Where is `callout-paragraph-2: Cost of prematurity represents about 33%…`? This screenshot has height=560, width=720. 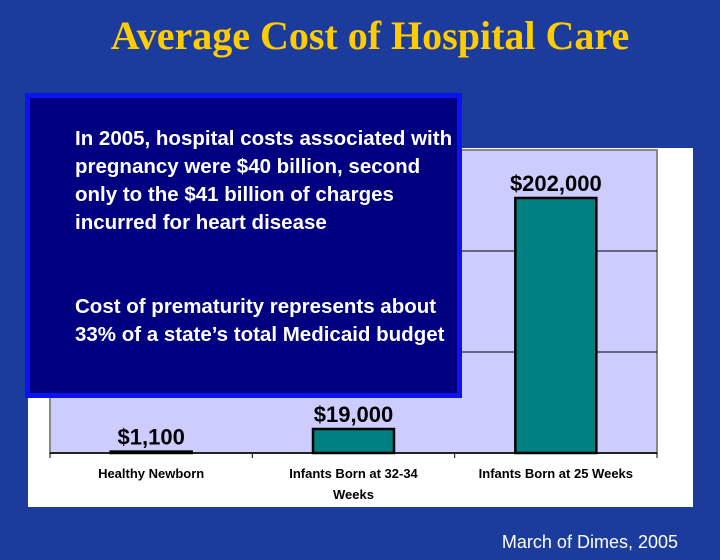 callout-paragraph-2: Cost of prematurity represents about 33%… is located at coordinates (260, 320).